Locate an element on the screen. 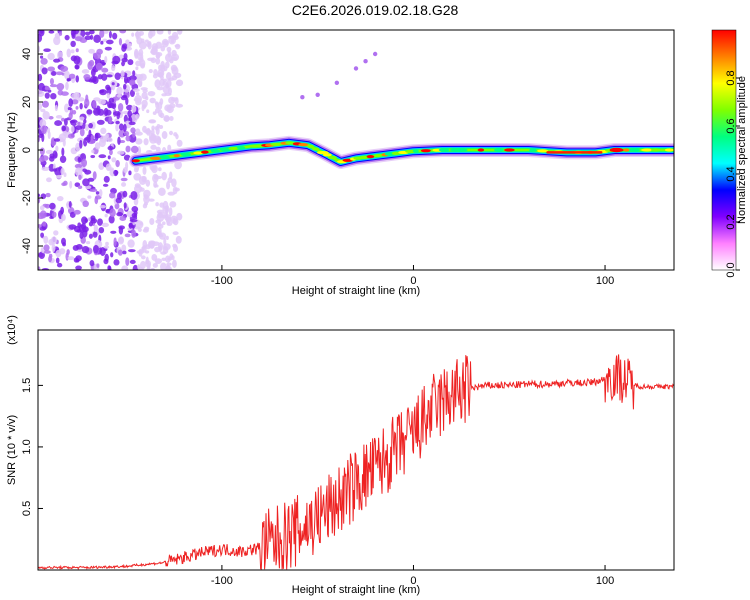 This screenshot has width=750, height=600. snr-y-tick-label: 1.5 is located at coordinates (27, 385).